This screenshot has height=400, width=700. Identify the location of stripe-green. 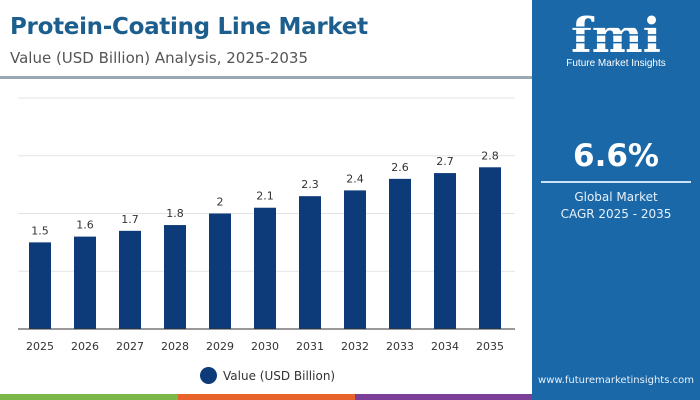
(89, 397).